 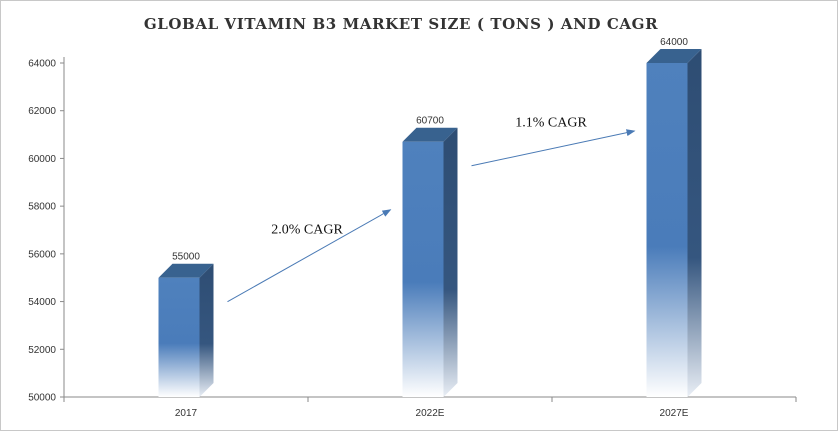 I want to click on data-label: 60700, so click(x=430, y=121).